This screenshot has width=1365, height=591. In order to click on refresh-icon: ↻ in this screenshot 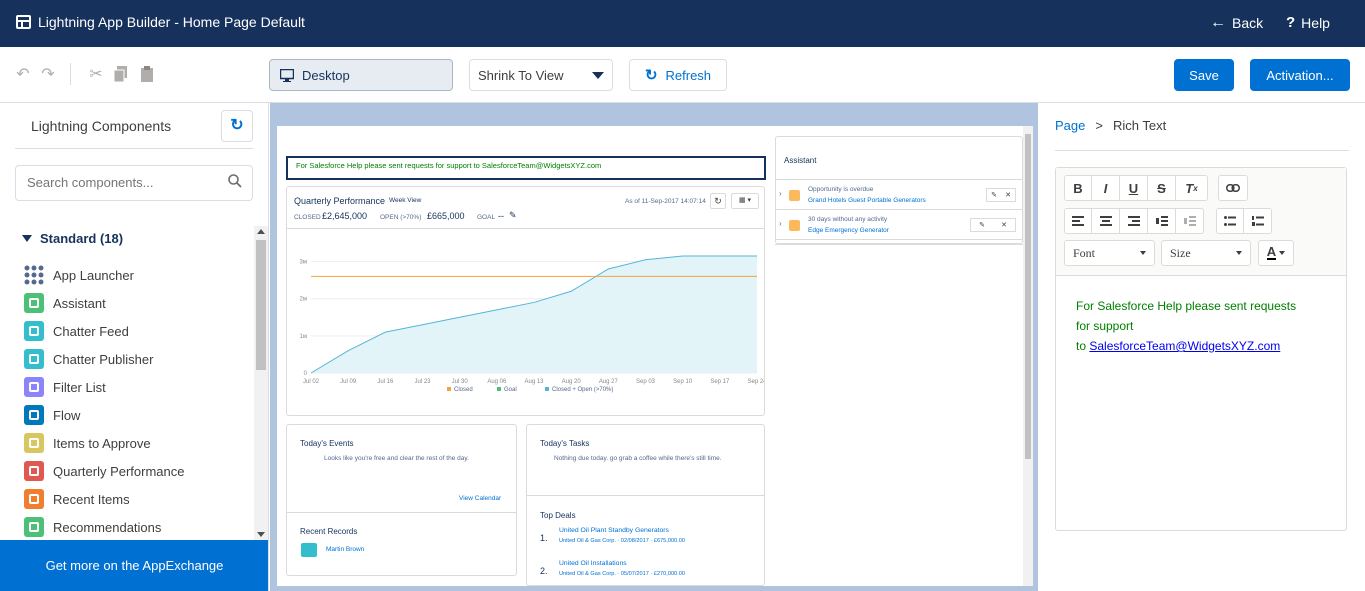, I will do `click(651, 75)`.